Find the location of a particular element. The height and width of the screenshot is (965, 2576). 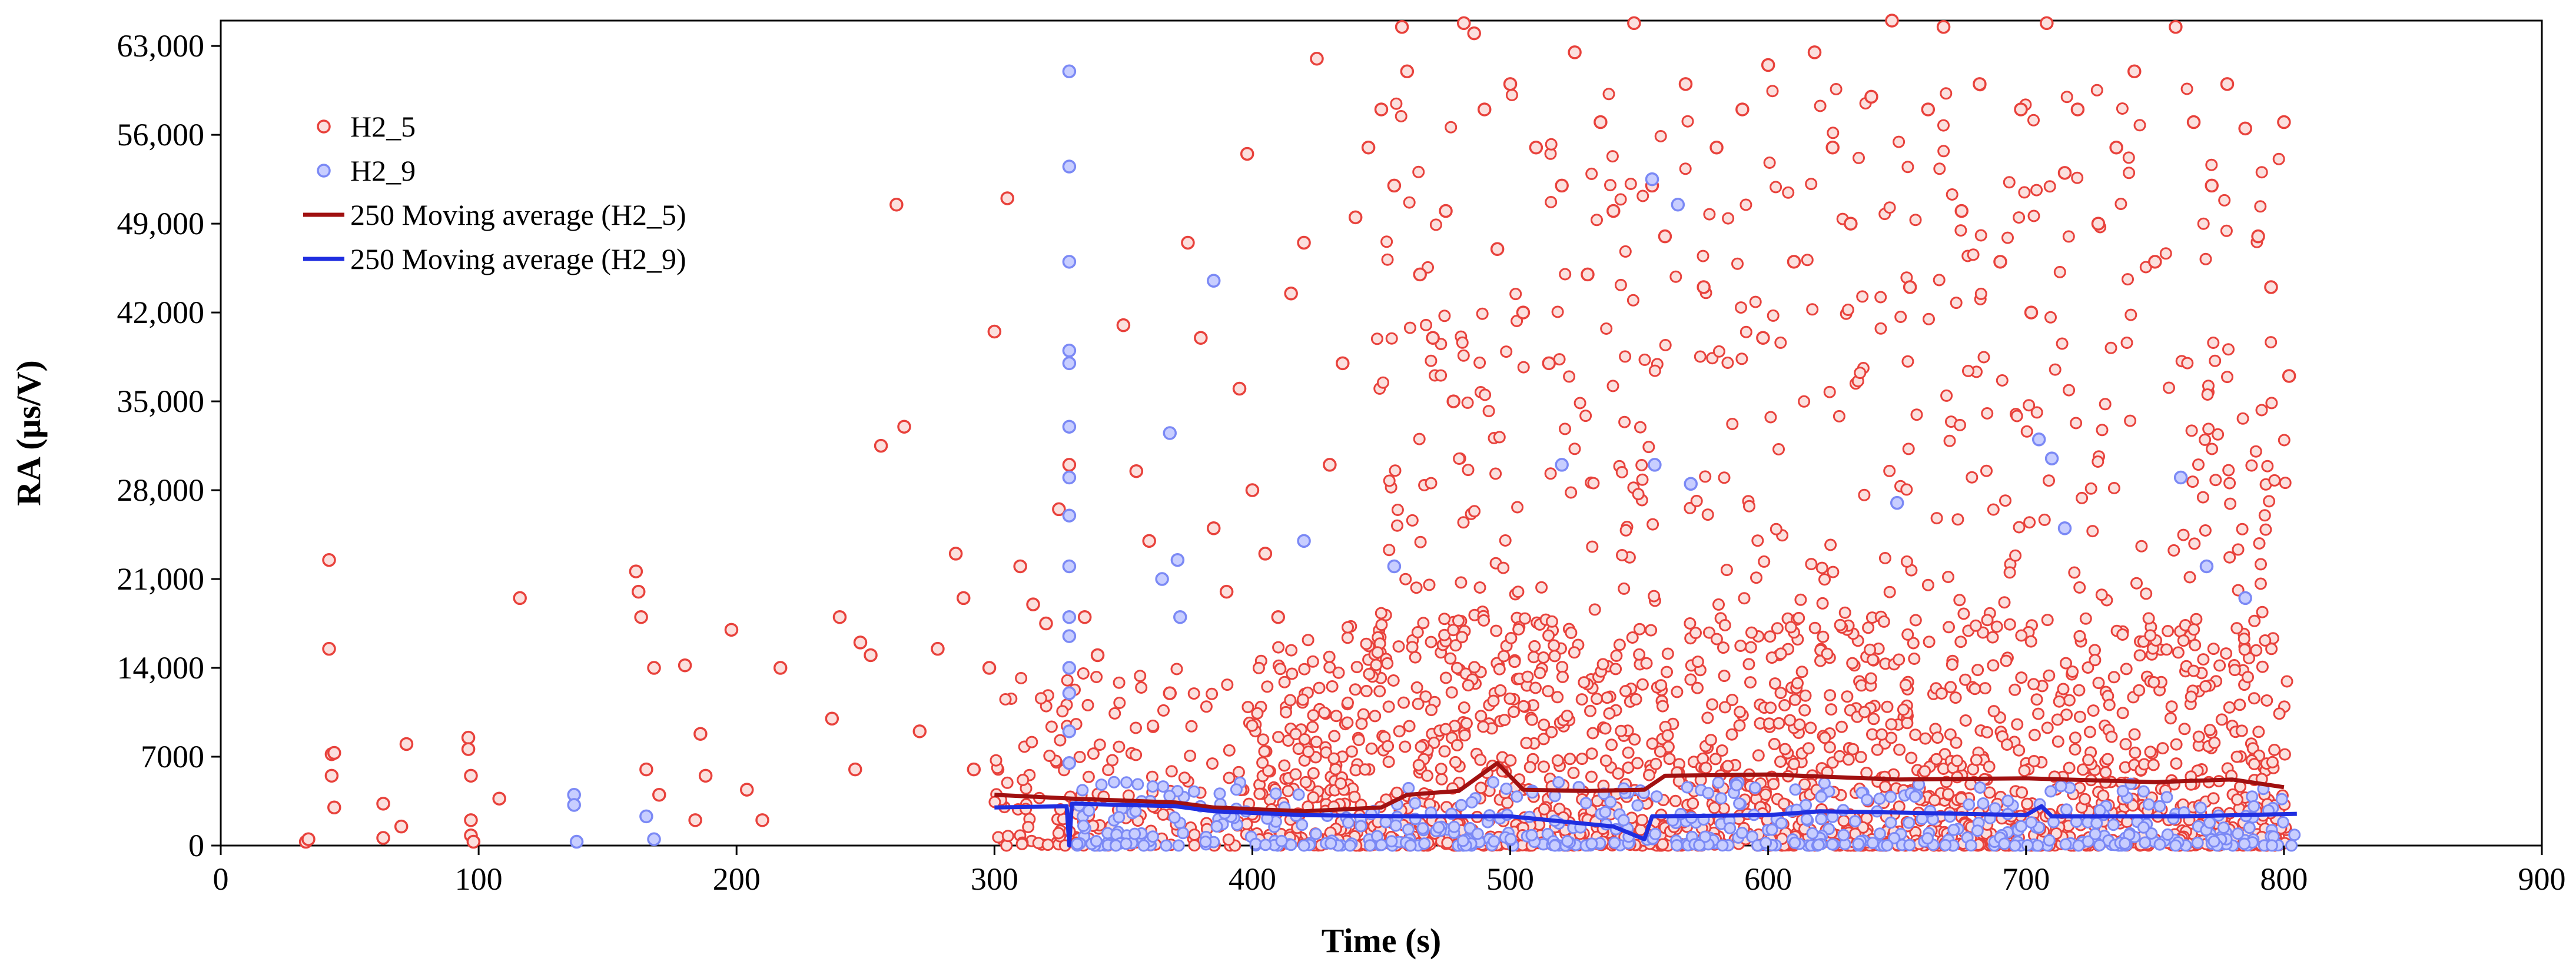

y-tick-label: 56,000 is located at coordinates (161, 134).